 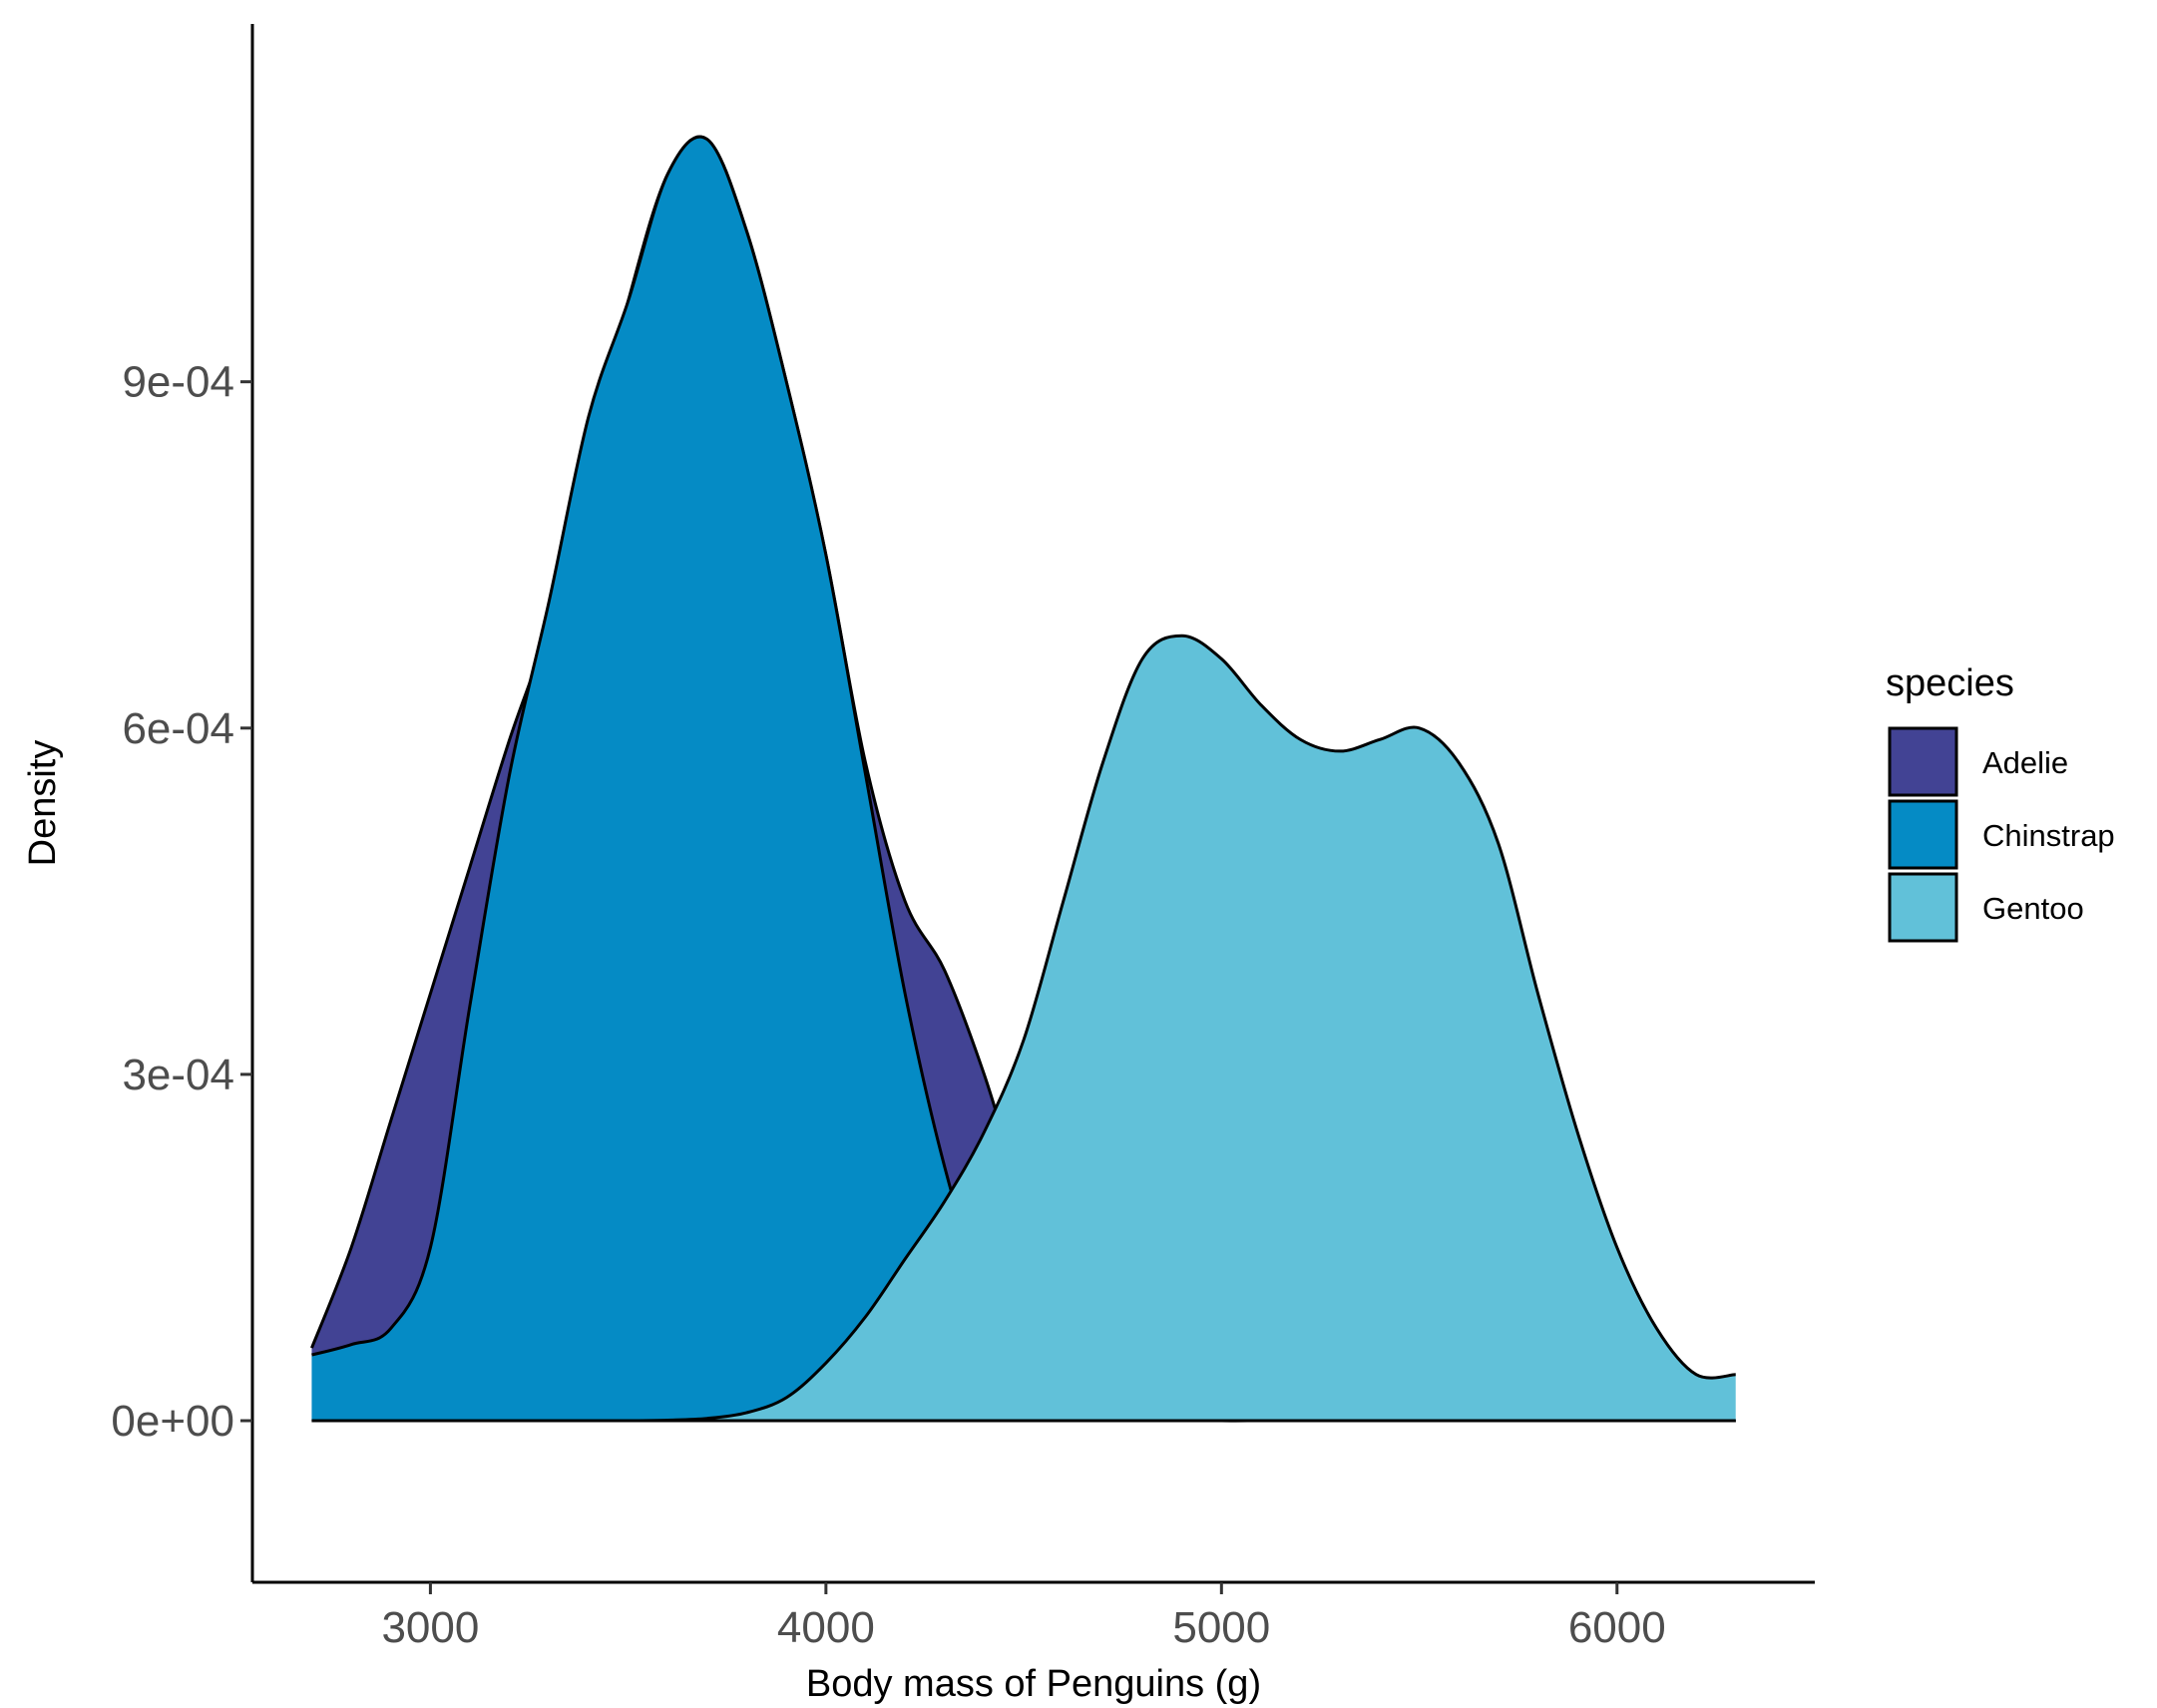 What do you see at coordinates (178, 728) in the screenshot?
I see `y-tick-label: 6e-04` at bounding box center [178, 728].